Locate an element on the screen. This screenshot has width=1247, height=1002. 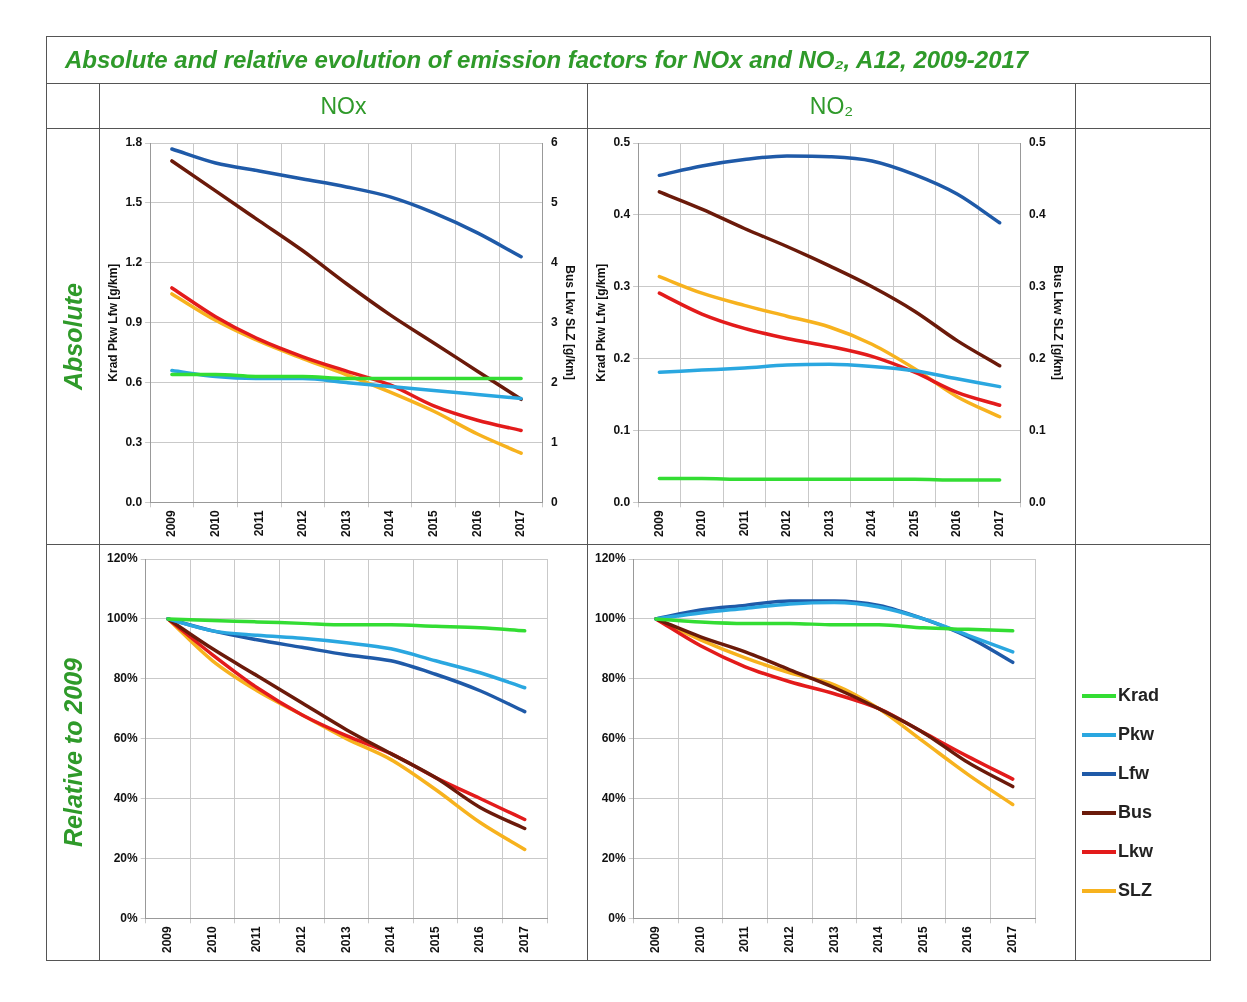
chart-title: NO₂ is located at coordinates (832, 106).